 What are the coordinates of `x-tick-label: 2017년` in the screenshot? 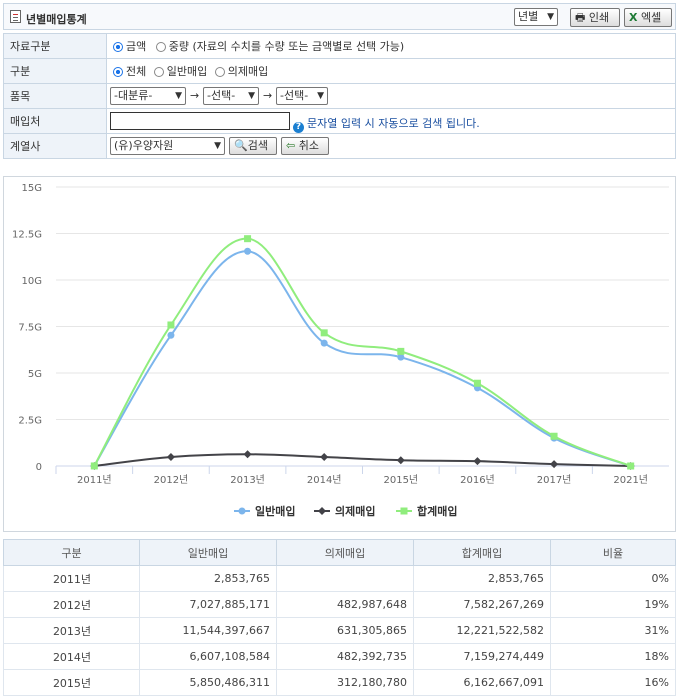 It's located at (554, 480).